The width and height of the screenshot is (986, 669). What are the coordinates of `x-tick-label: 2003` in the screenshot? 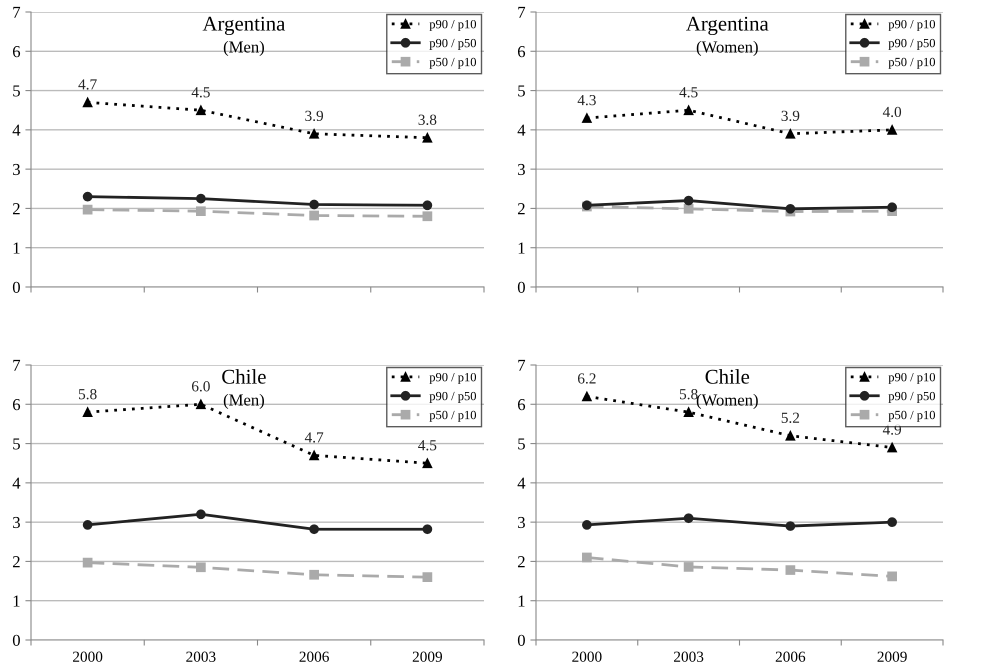 It's located at (201, 657).